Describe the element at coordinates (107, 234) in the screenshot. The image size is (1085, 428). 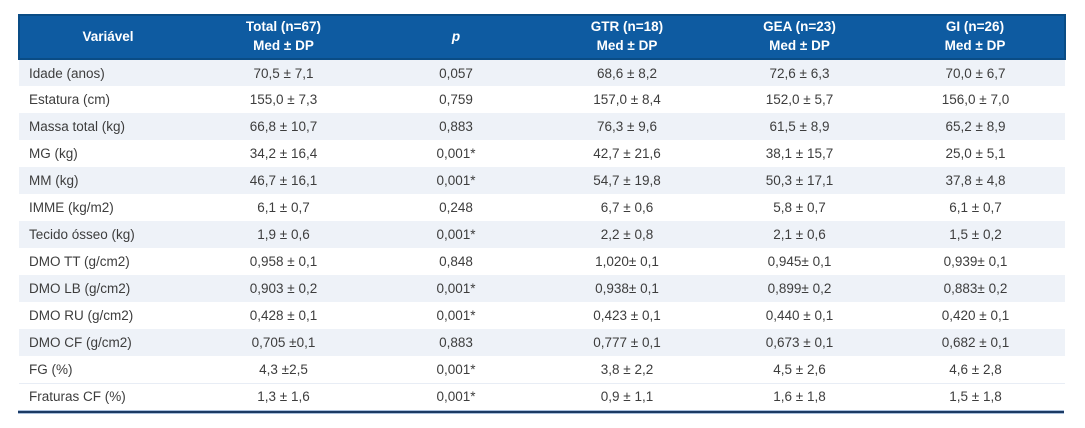
I see `cell-variavel: Tecido ósseo (kg)` at that location.